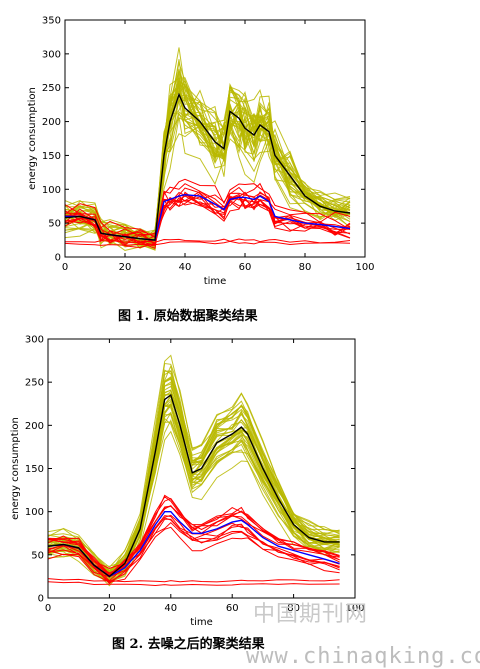 This screenshot has height=669, width=480. Describe the element at coordinates (51, 21) in the screenshot. I see `y-tick-label: 350` at that location.